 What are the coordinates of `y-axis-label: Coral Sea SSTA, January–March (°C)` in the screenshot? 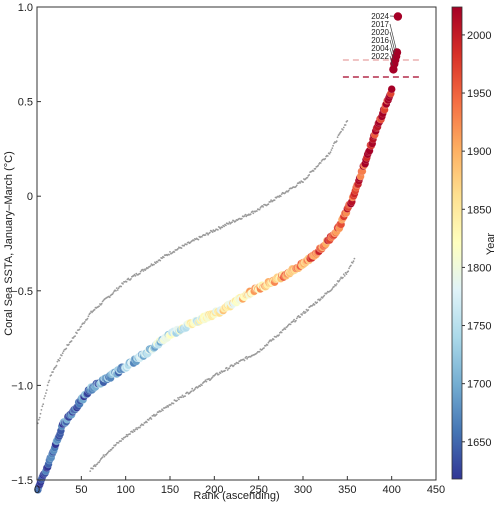 It's located at (9, 243).